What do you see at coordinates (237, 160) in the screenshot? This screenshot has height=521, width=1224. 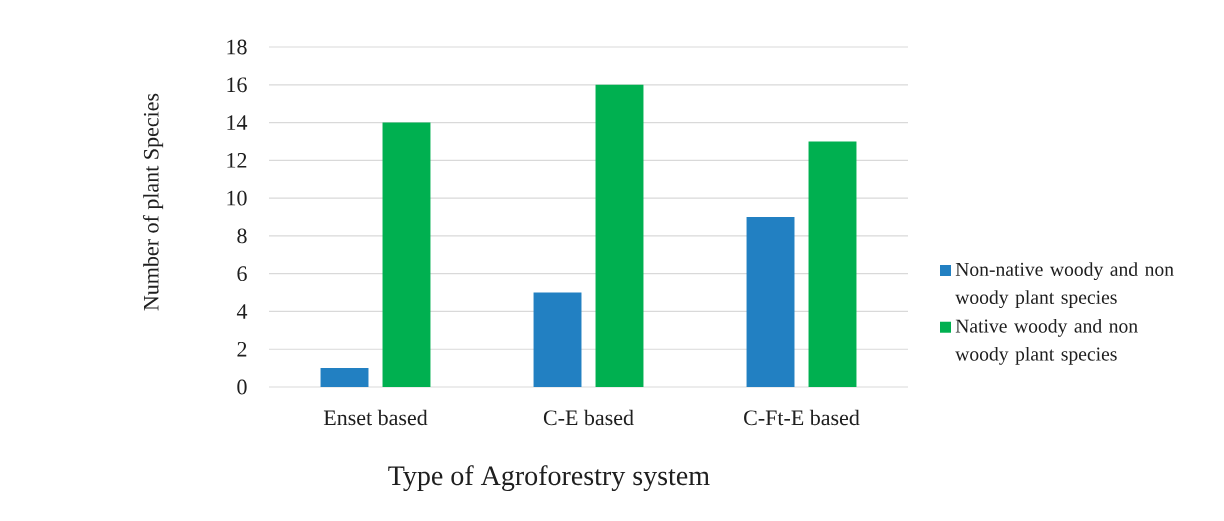 I see `y-tick-label: 12` at bounding box center [237, 160].